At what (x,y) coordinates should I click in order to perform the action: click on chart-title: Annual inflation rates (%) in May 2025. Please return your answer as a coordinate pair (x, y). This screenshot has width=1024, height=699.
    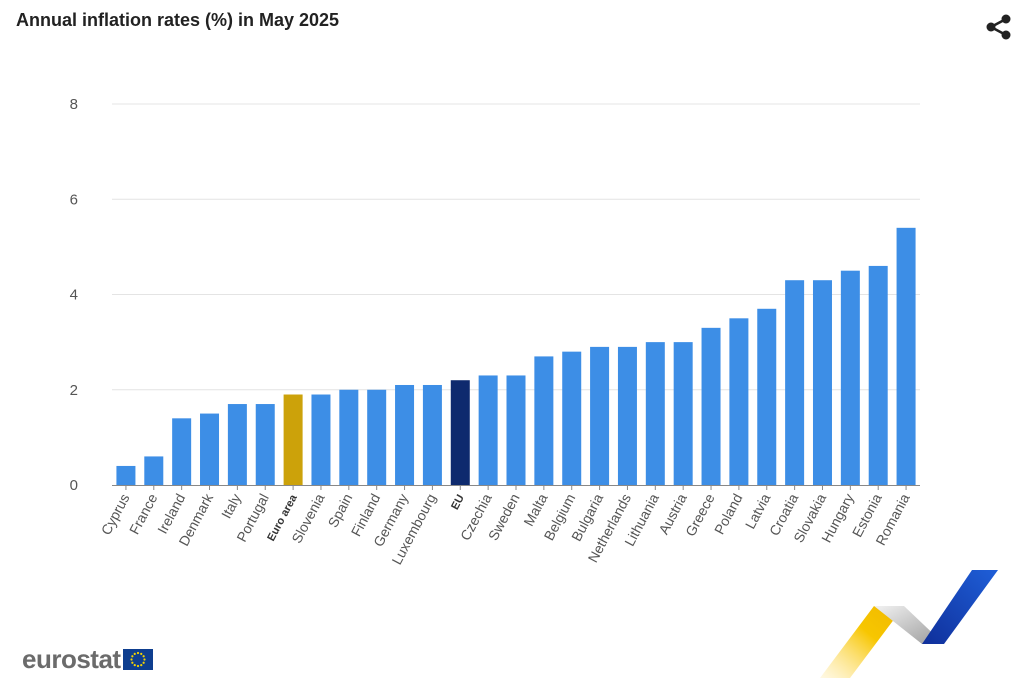
    Looking at the image, I should click on (178, 20).